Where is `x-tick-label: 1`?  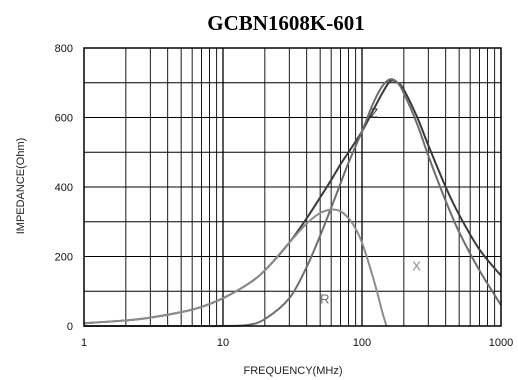 x-tick-label: 1 is located at coordinates (84, 343).